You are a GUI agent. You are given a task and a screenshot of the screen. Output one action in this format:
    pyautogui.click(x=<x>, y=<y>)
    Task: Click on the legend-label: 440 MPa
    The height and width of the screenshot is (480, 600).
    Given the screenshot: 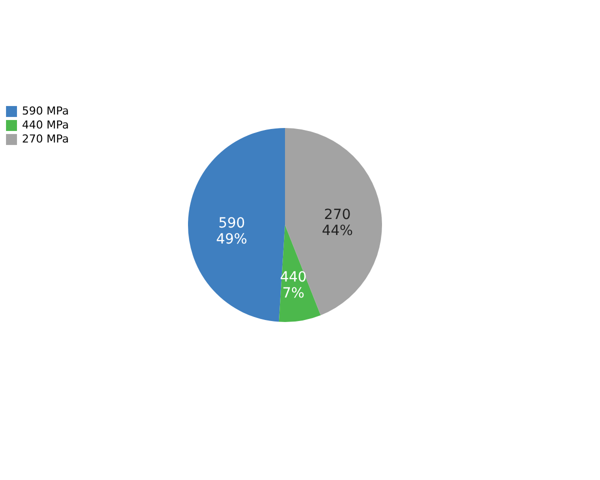 What is the action you would take?
    pyautogui.click(x=45, y=125)
    